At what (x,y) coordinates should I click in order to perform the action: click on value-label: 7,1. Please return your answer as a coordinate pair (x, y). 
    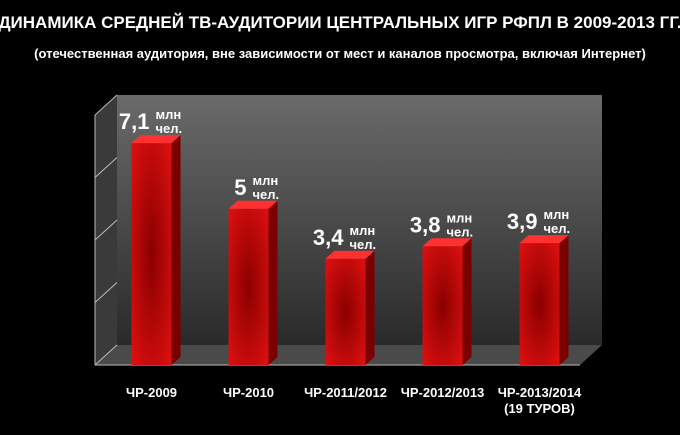
    Looking at the image, I should click on (134, 121).